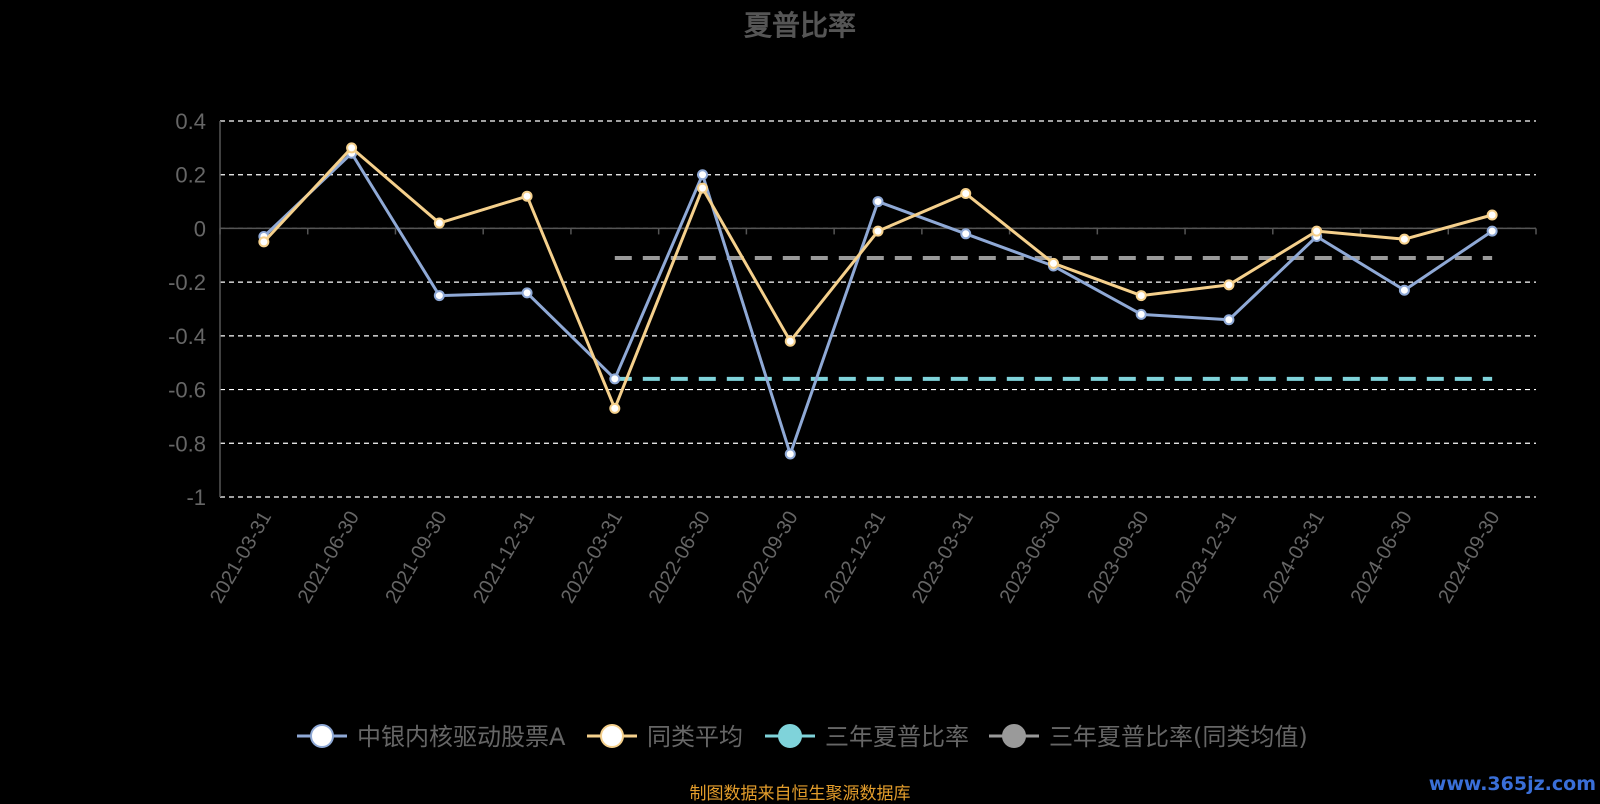 Image resolution: width=1600 pixels, height=804 pixels. I want to click on legend-label: 中银内核驱动股票A, so click(461, 737).